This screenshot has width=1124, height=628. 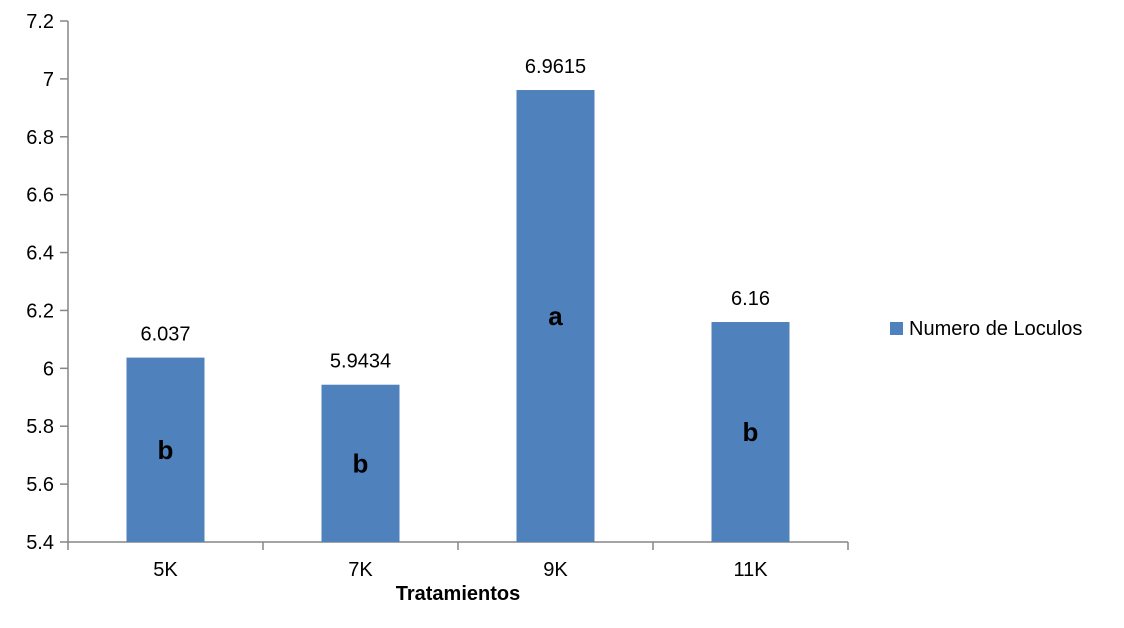 I want to click on y-tick-label: 6.8, so click(x=40, y=138).